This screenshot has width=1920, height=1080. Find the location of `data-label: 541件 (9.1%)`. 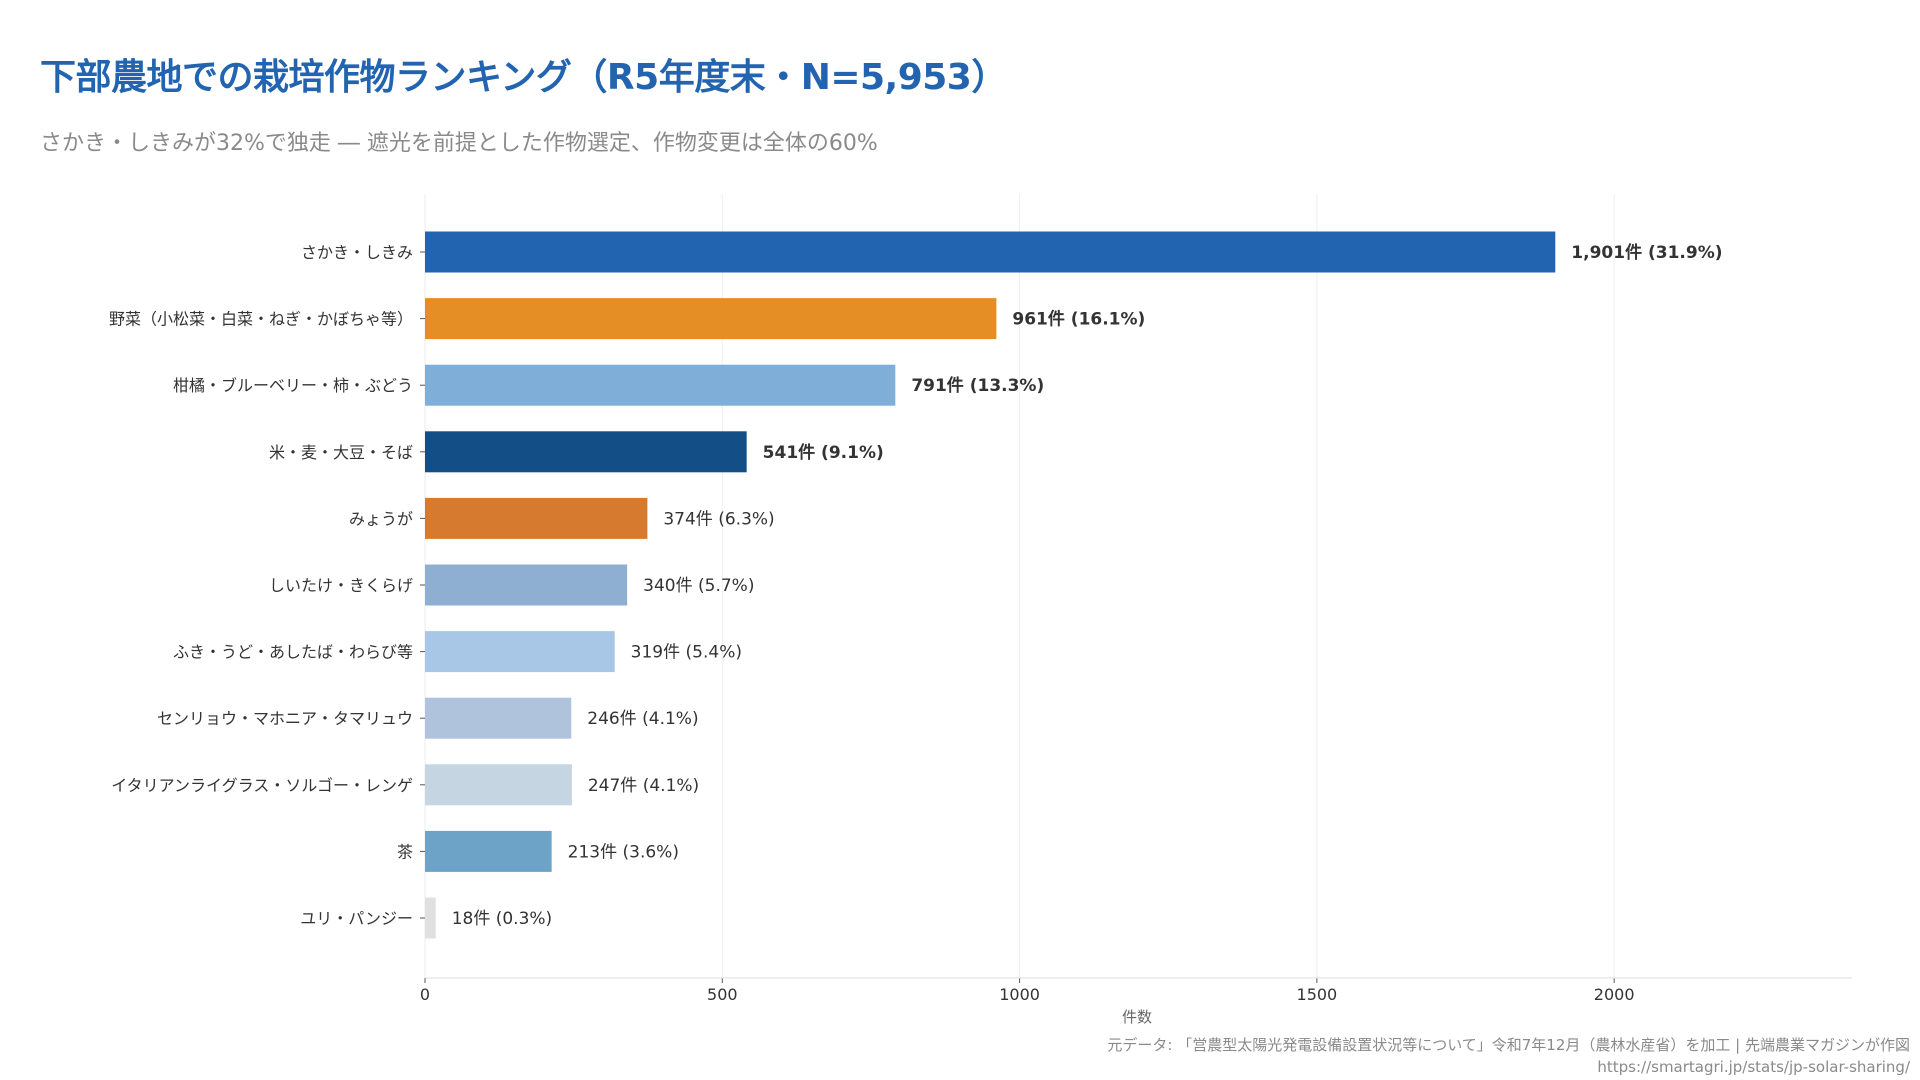

data-label: 541件 (9.1%) is located at coordinates (823, 452).